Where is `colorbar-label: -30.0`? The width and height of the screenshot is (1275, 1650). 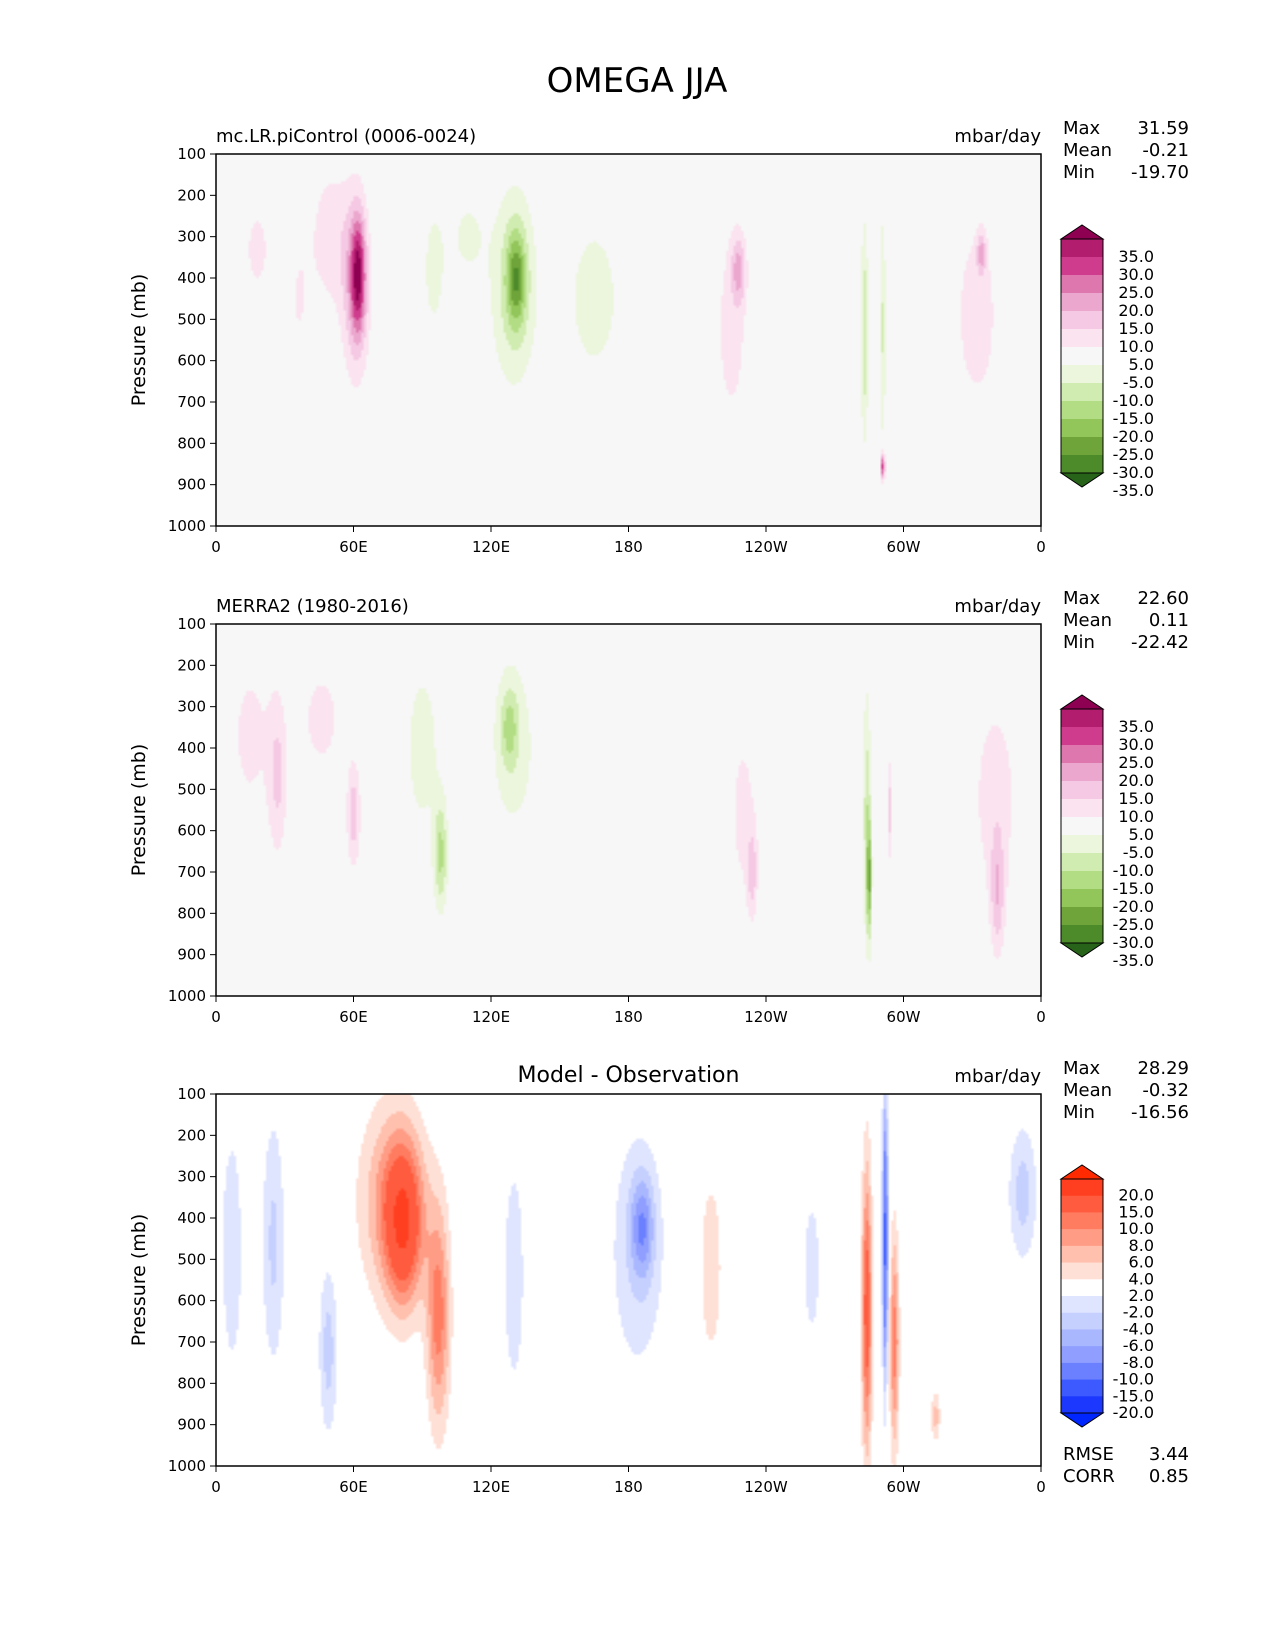
colorbar-label: -30.0 is located at coordinates (1133, 942).